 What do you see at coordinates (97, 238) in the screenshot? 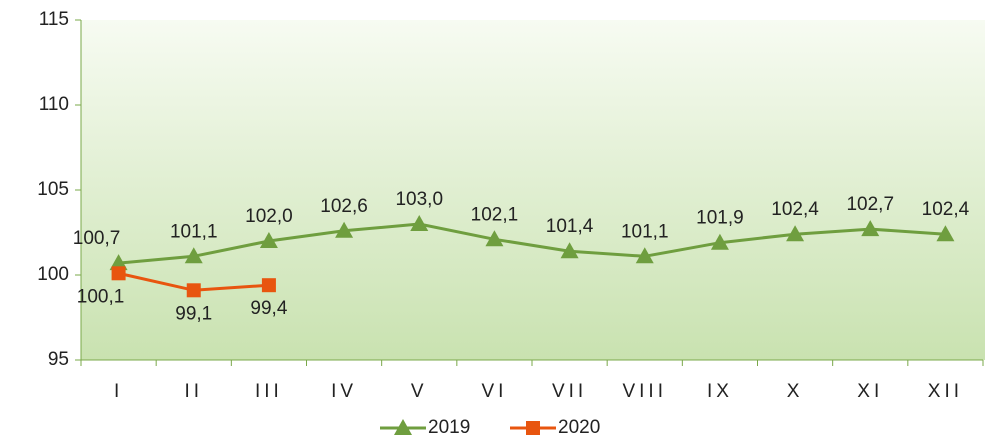
I see `data-label: 100,7` at bounding box center [97, 238].